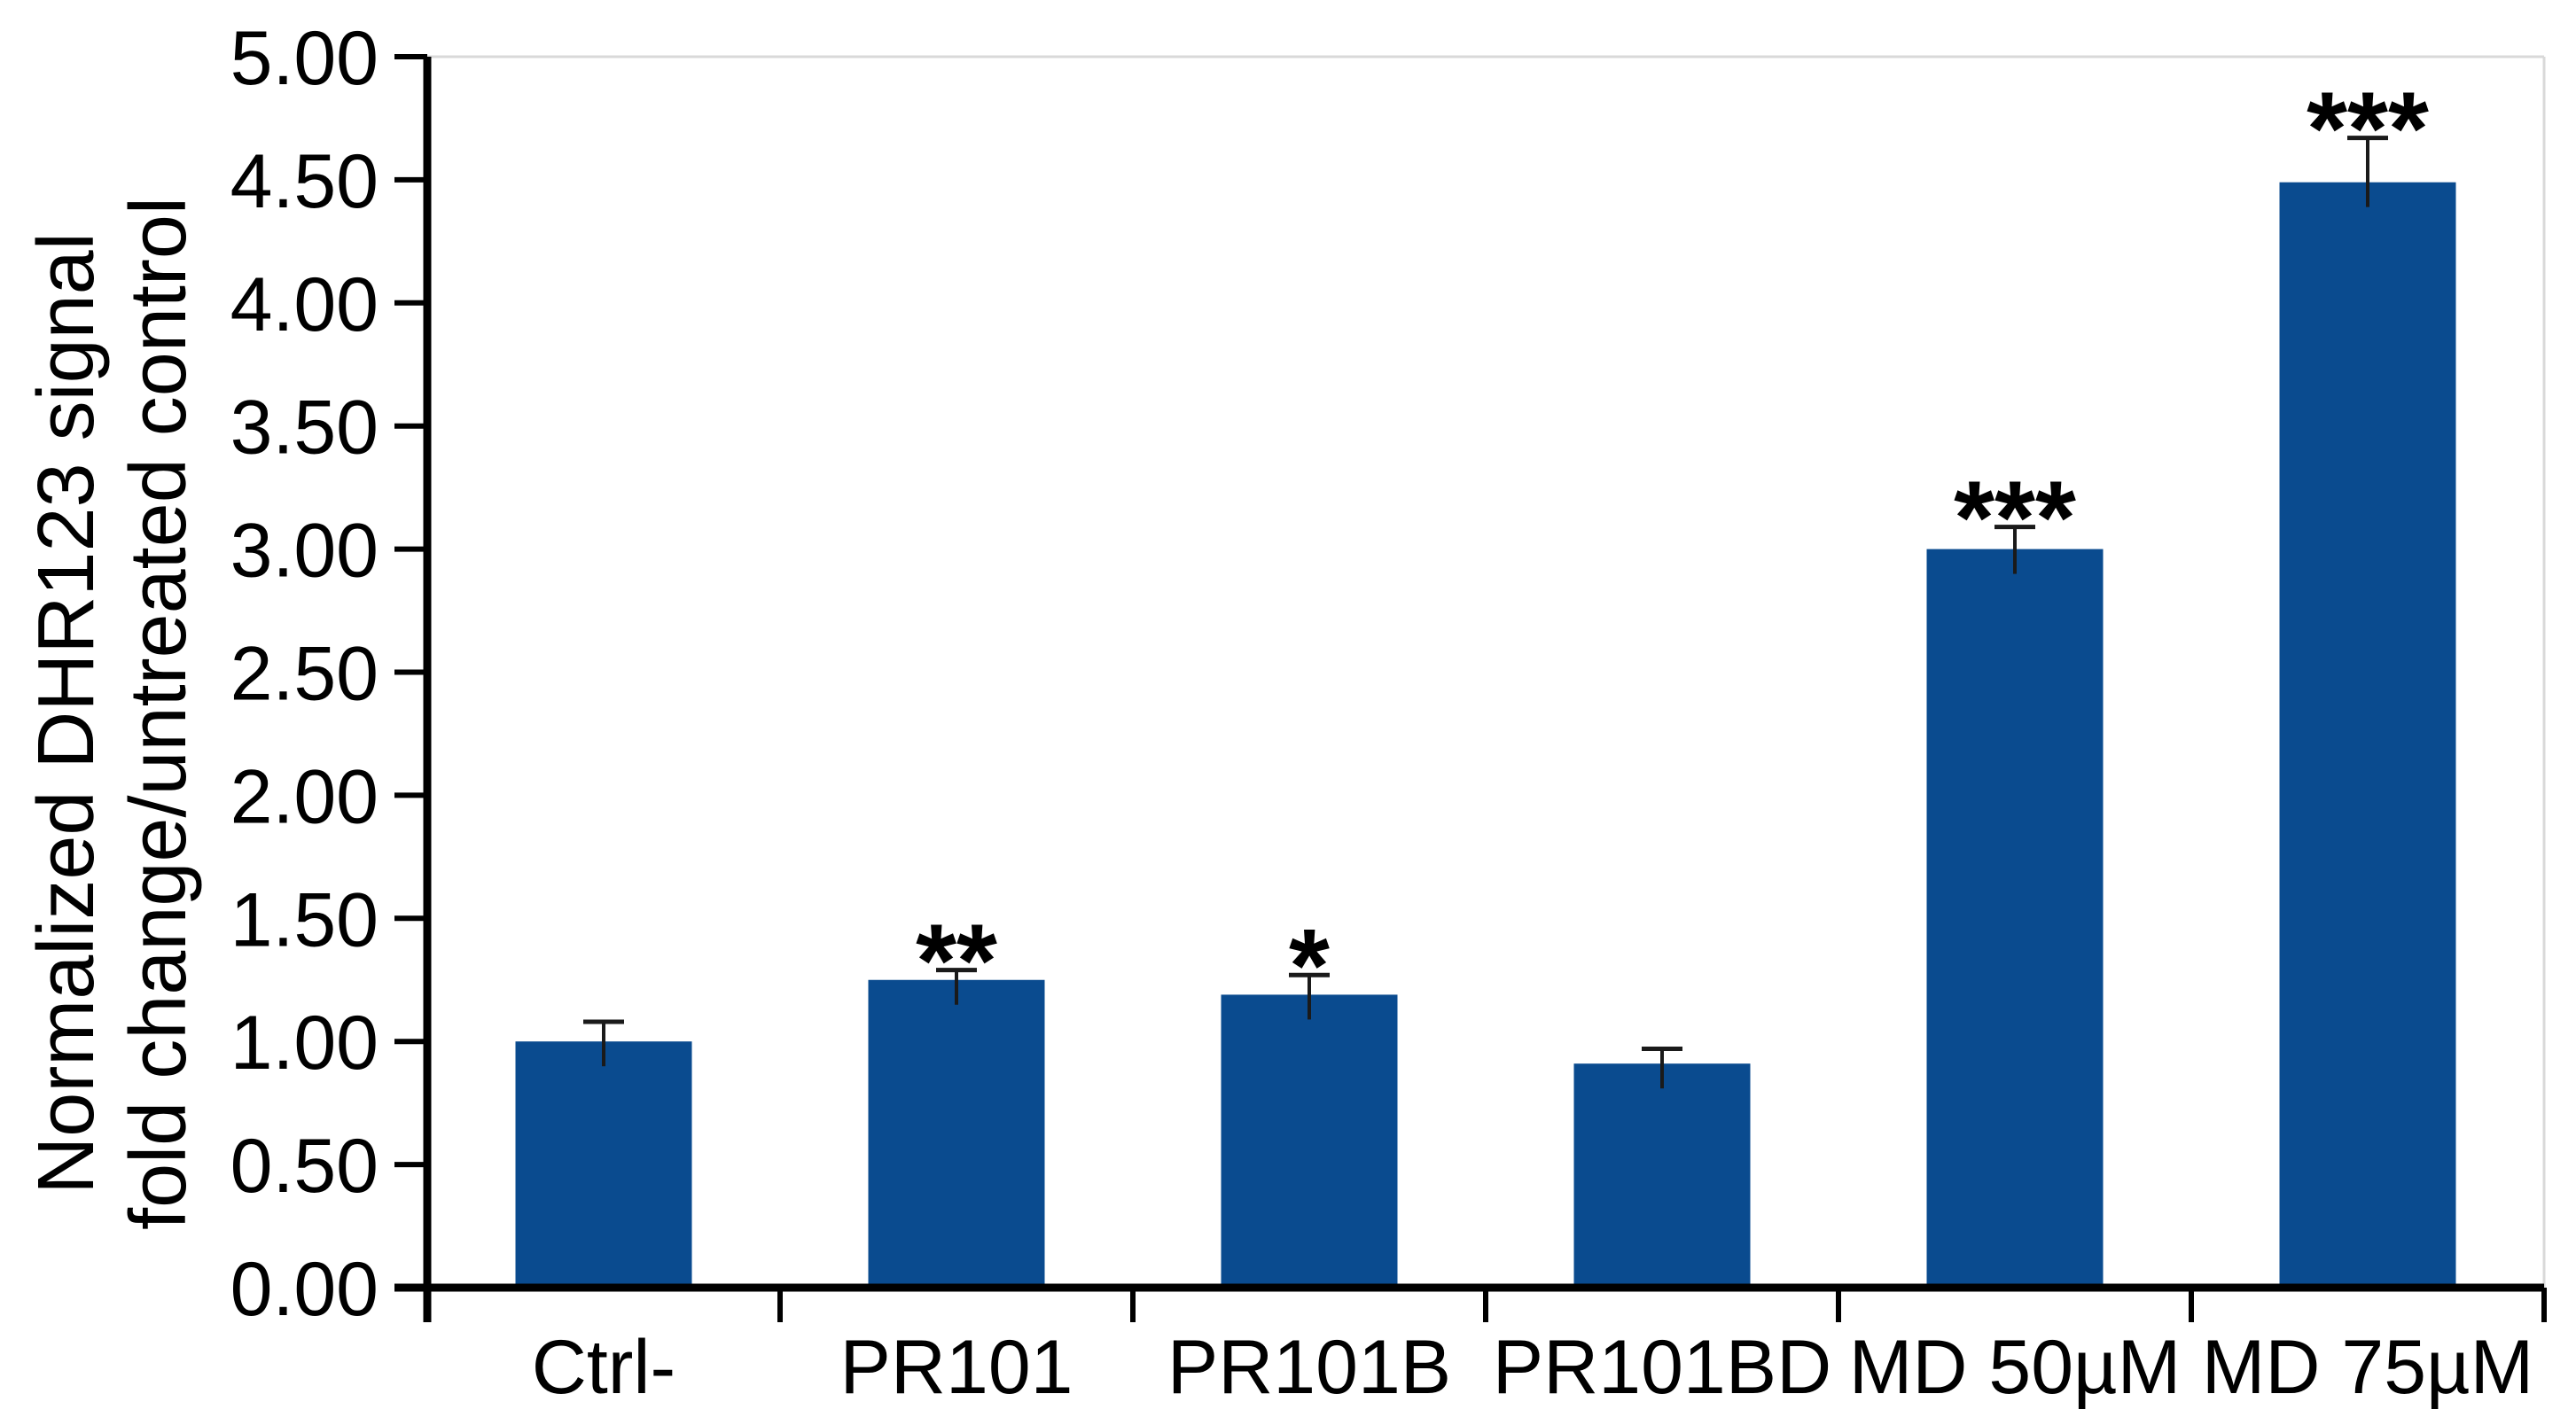 Image resolution: width=2576 pixels, height=1425 pixels. I want to click on y-tick-label: 0.00, so click(304, 1289).